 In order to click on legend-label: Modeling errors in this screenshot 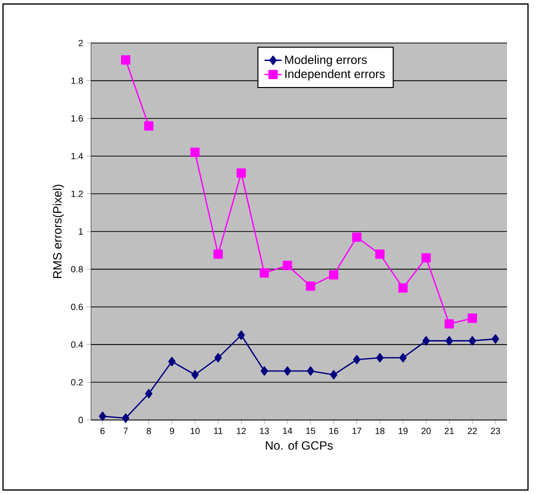, I will do `click(326, 60)`.